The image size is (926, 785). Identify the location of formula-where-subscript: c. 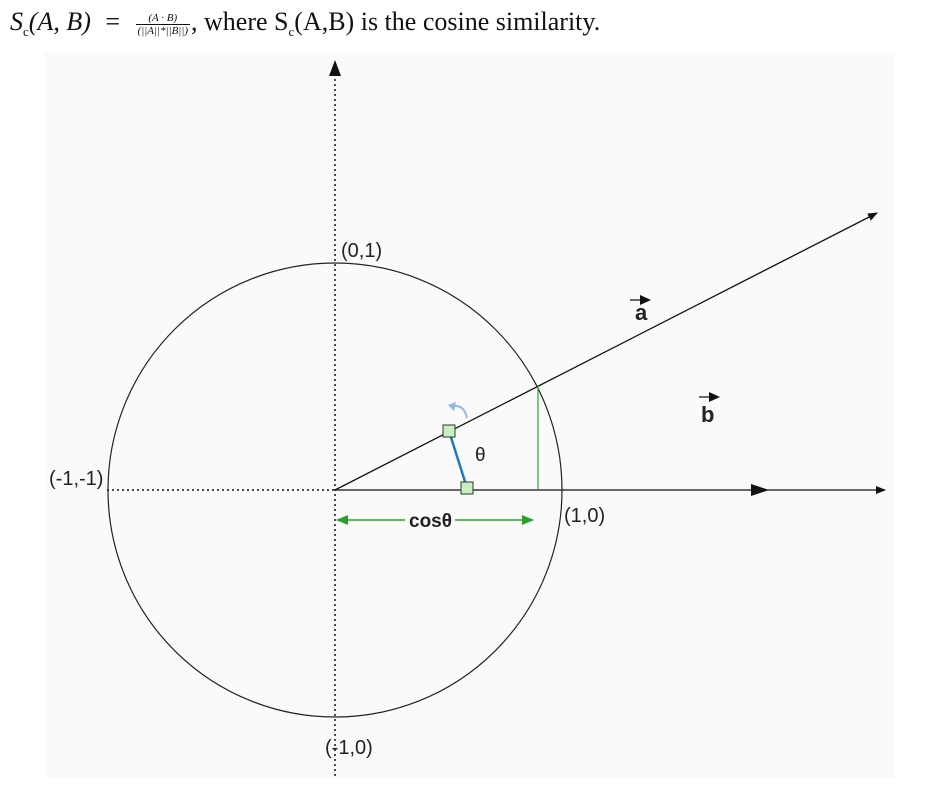
(291, 31).